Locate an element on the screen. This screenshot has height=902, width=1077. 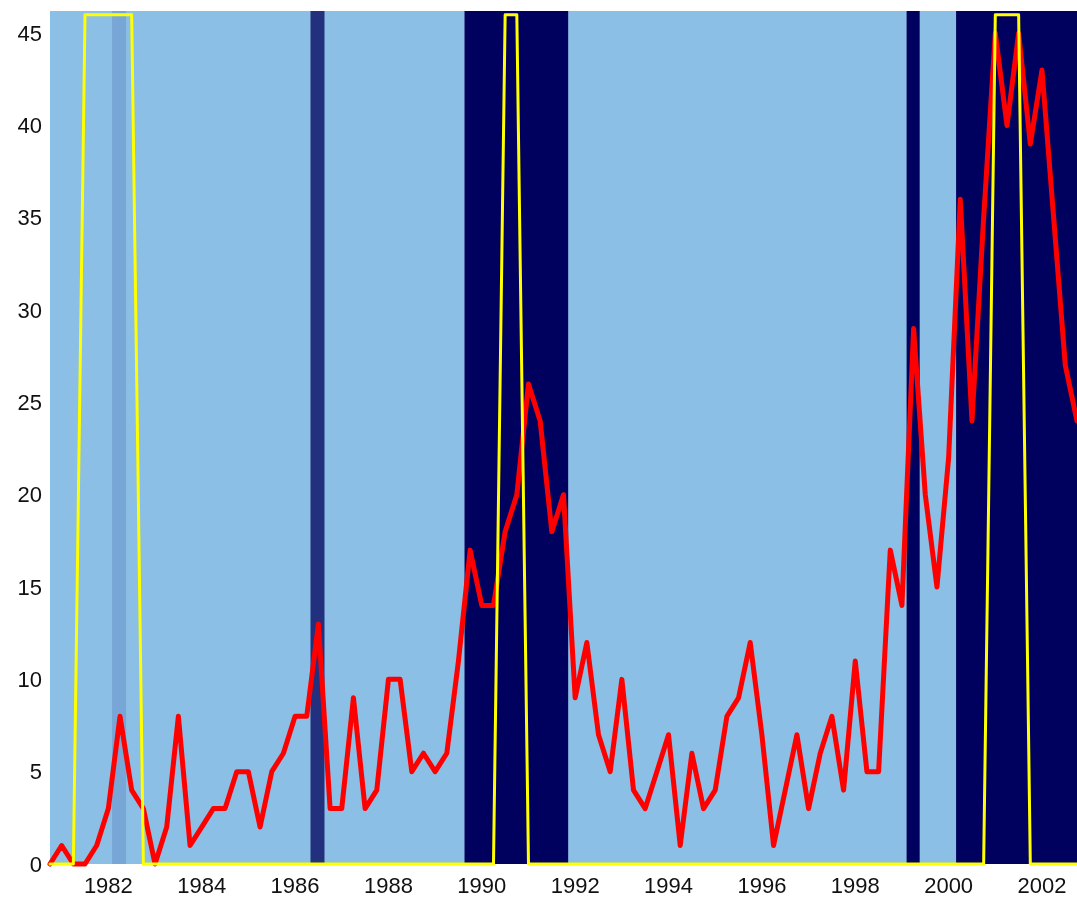
y-tick-label: 25 is located at coordinates (29, 402).